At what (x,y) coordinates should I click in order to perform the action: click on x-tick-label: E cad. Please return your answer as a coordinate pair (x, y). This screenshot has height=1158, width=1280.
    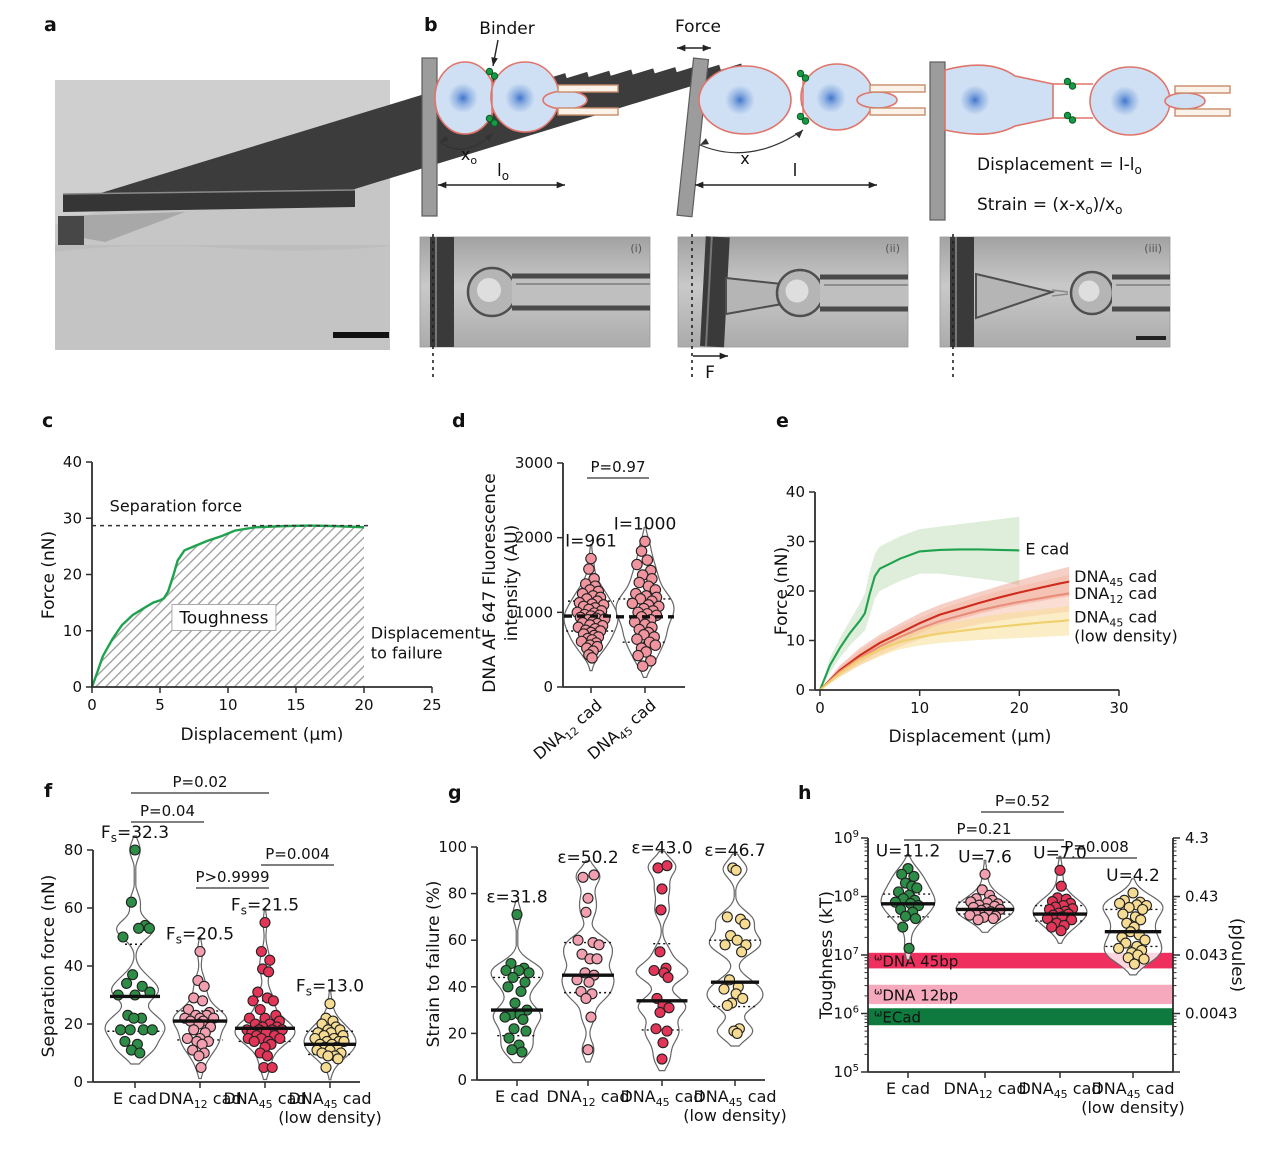
    Looking at the image, I should click on (908, 1088).